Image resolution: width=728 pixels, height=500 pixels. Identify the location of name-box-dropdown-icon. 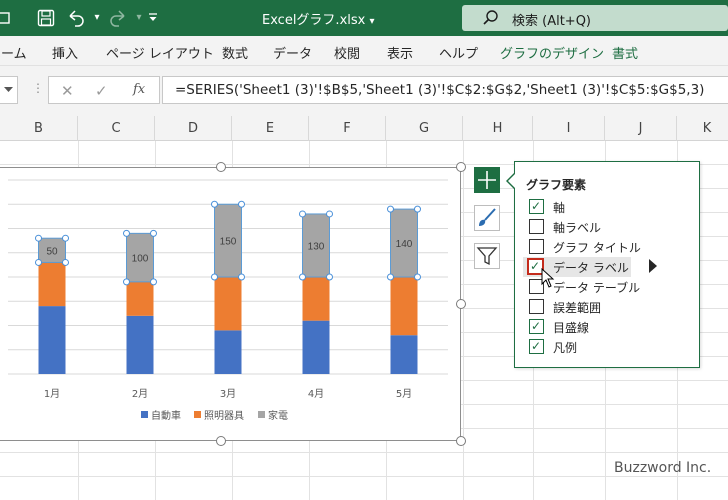
(8, 90).